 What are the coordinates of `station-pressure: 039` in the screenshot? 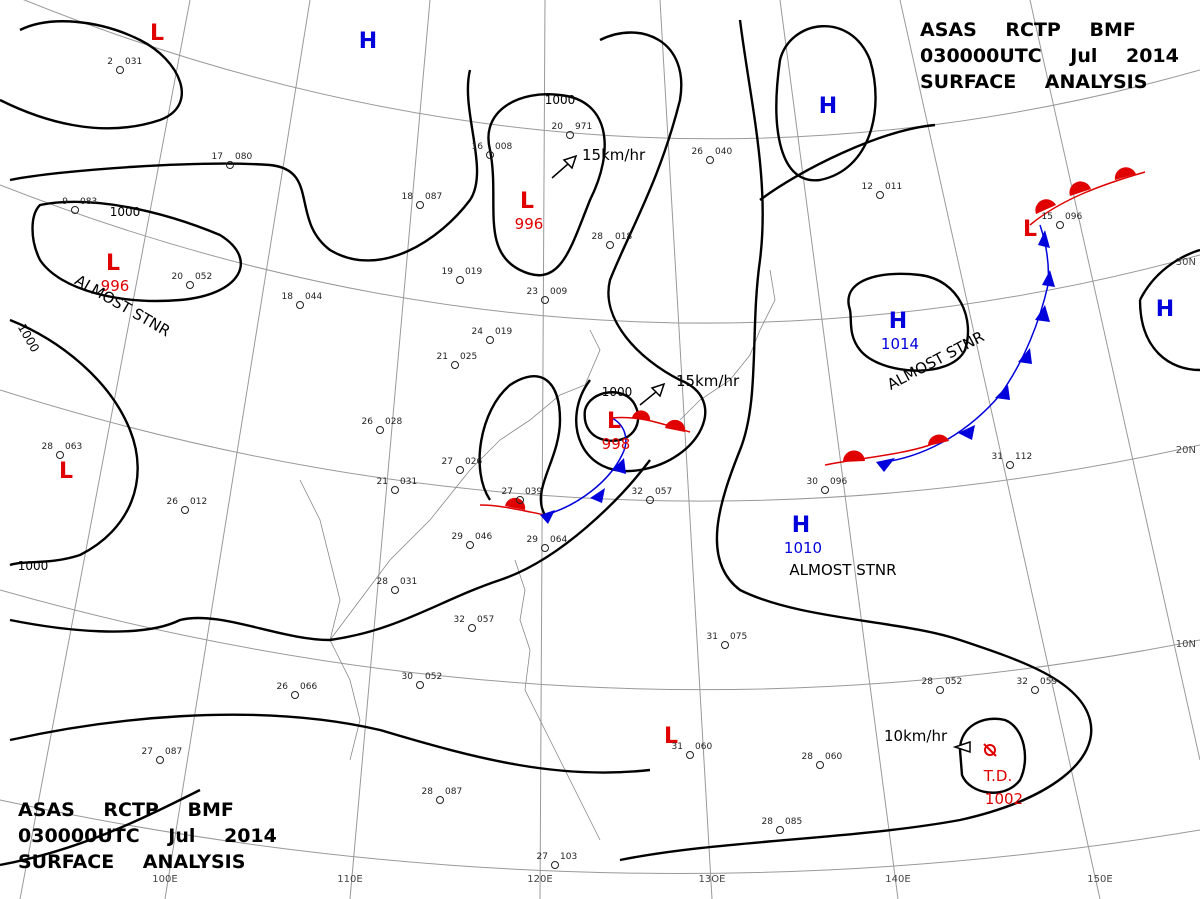 It's located at (533, 492).